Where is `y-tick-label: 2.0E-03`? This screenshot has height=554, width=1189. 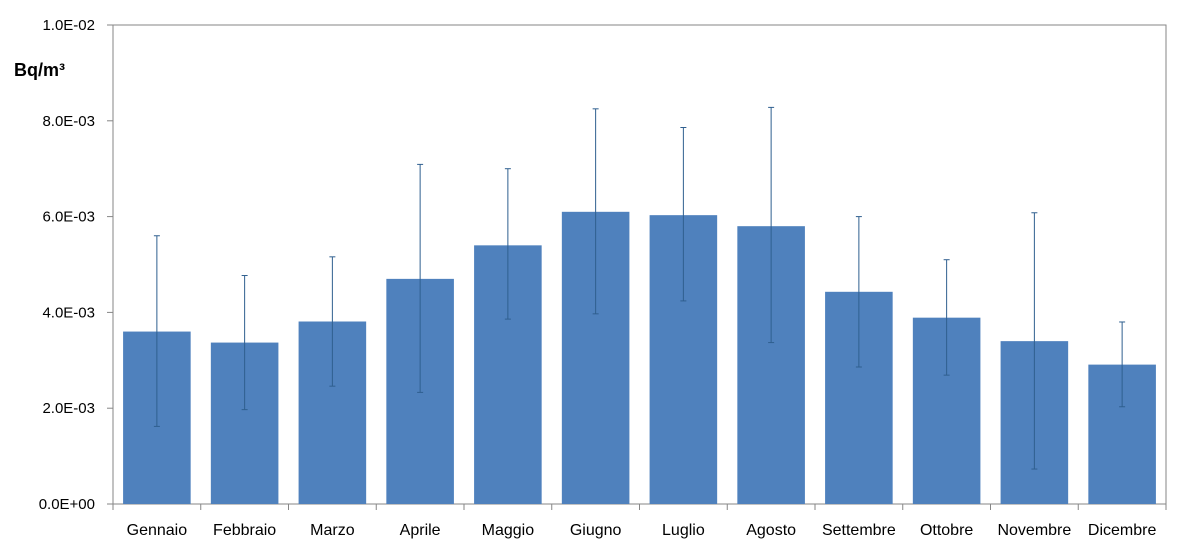 y-tick-label: 2.0E-03 is located at coordinates (68, 408).